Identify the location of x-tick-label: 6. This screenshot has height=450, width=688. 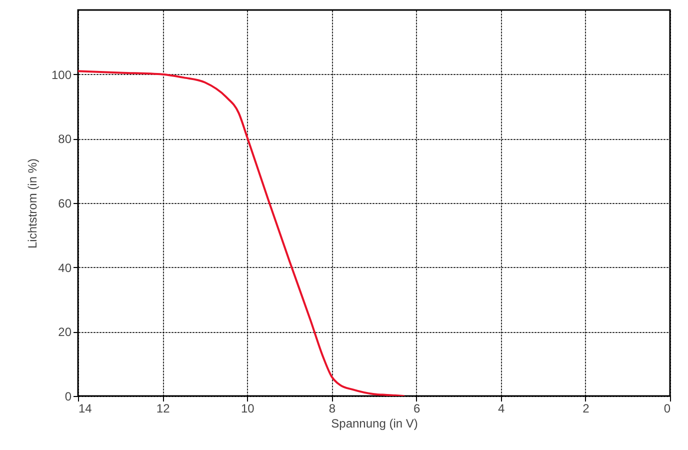
(416, 409).